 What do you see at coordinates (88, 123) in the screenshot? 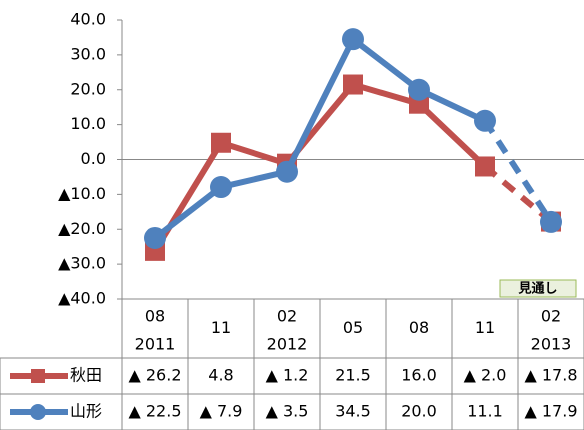
I see `y-tick-label: 10.0` at bounding box center [88, 123].